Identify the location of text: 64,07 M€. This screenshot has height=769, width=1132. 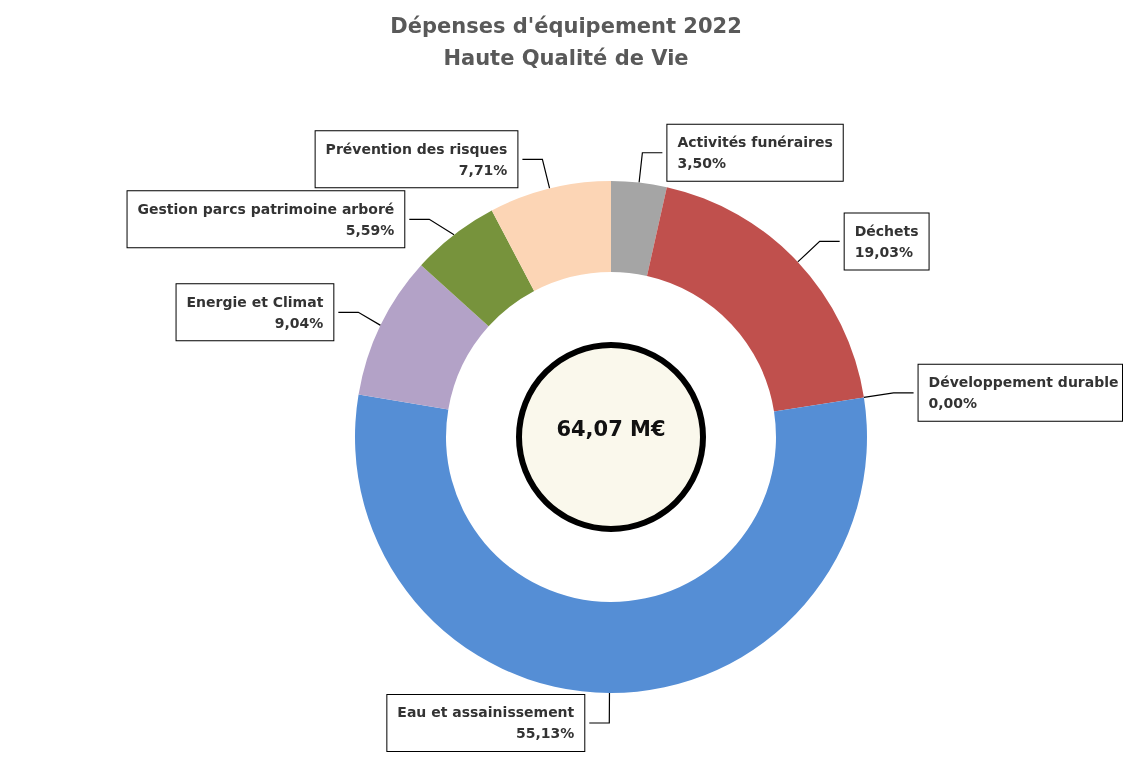
(611, 429).